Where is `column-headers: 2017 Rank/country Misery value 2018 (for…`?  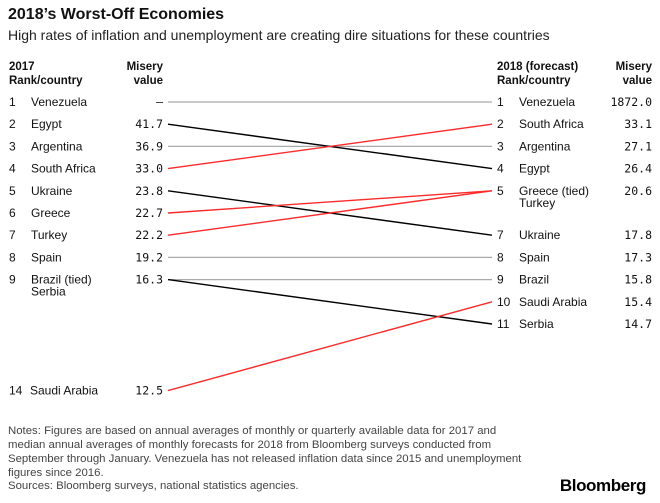
column-headers: 2017 Rank/country Misery value 2018 (for… is located at coordinates (331, 74).